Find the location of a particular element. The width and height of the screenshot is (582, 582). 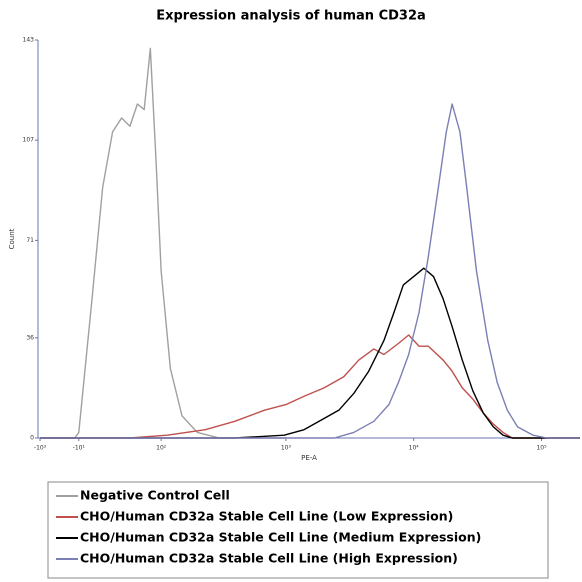

y-tick-label: 143 is located at coordinates (29, 40).